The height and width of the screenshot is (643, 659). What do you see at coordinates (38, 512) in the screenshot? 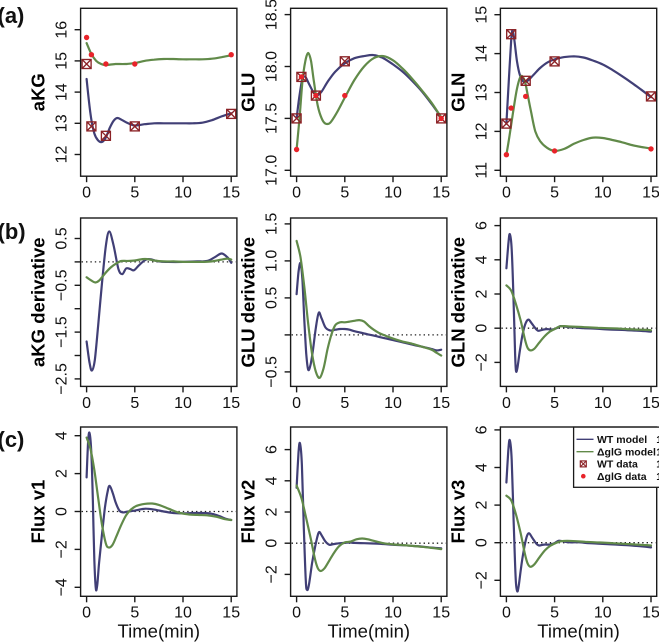
I see `svg-text: Flux v1` at bounding box center [38, 512].